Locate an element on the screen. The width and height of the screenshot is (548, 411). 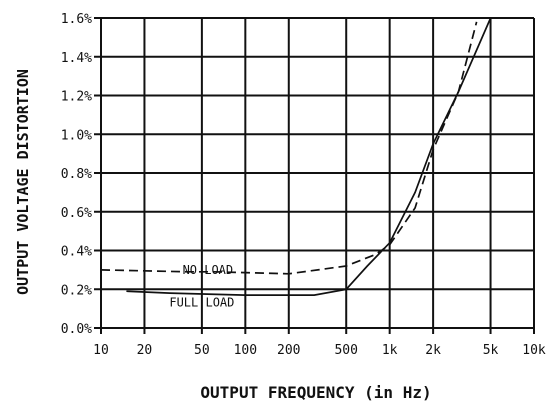
y-tick-label-3: 0.6% is located at coordinates (76, 213).